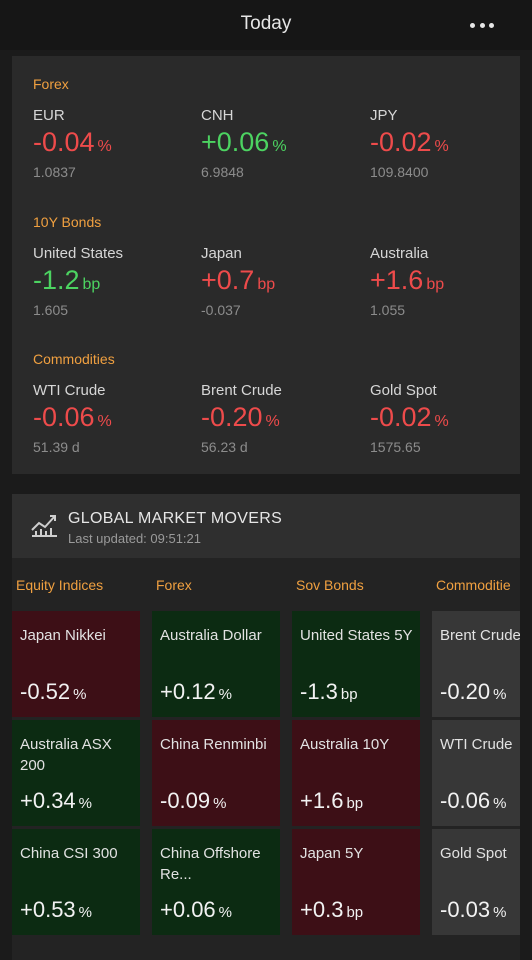 Image resolution: width=532 pixels, height=960 pixels. What do you see at coordinates (196, 691) in the screenshot?
I see `tile-change: +0.12%` at bounding box center [196, 691].